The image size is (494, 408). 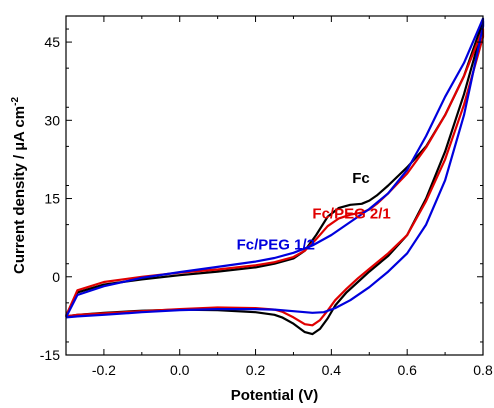 I want to click on y-axis-title: Current density / µA cm-2, so click(x=19, y=185).